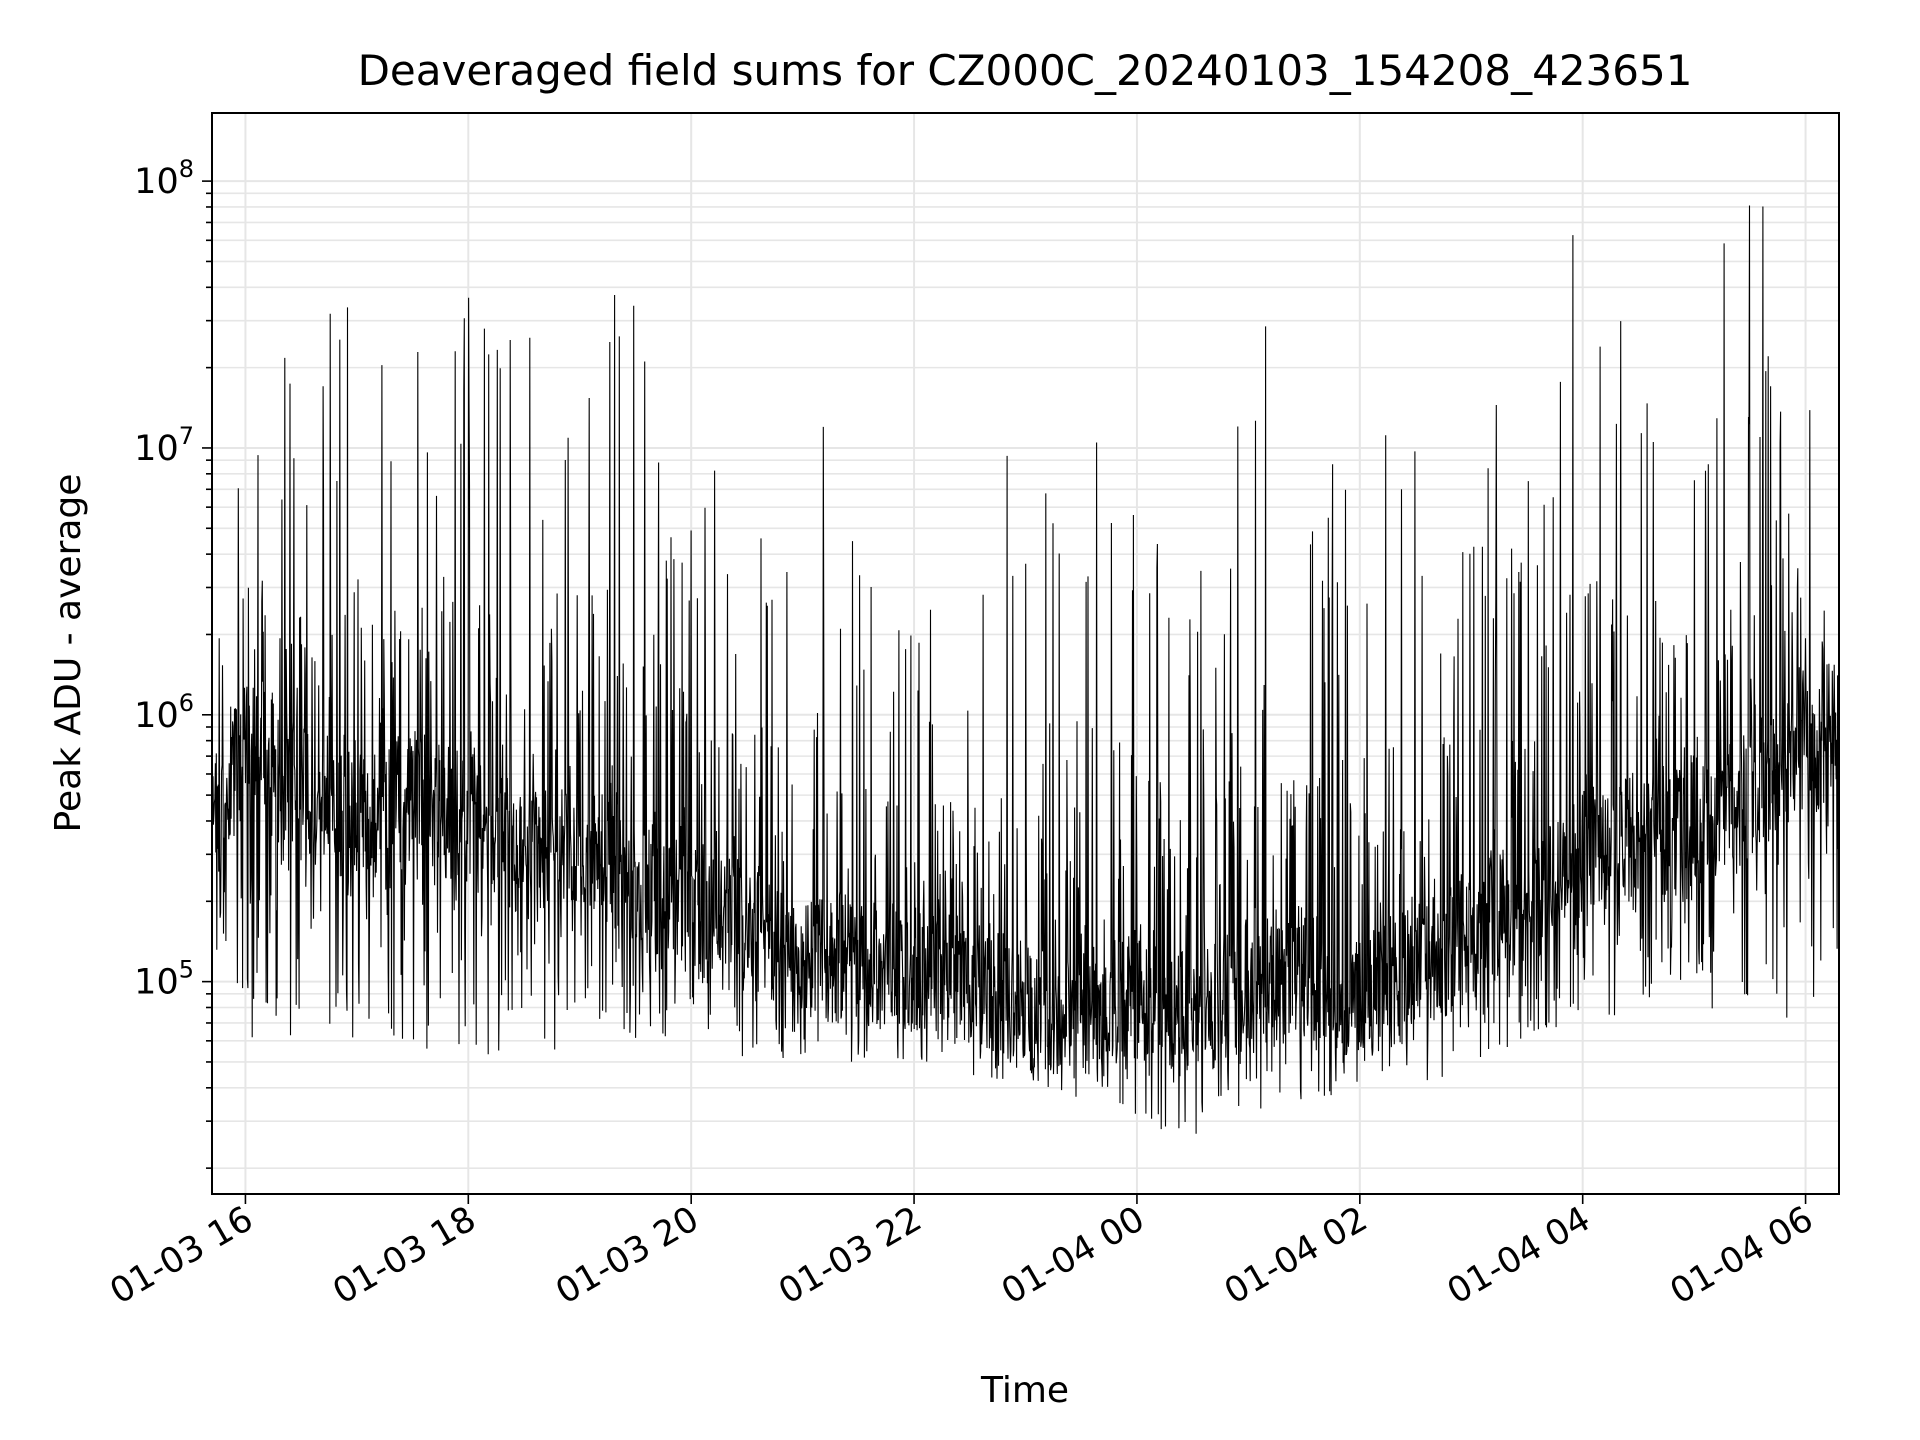  Describe the element at coordinates (164, 979) in the screenshot. I see `y-tick-label: 10⁵` at that location.